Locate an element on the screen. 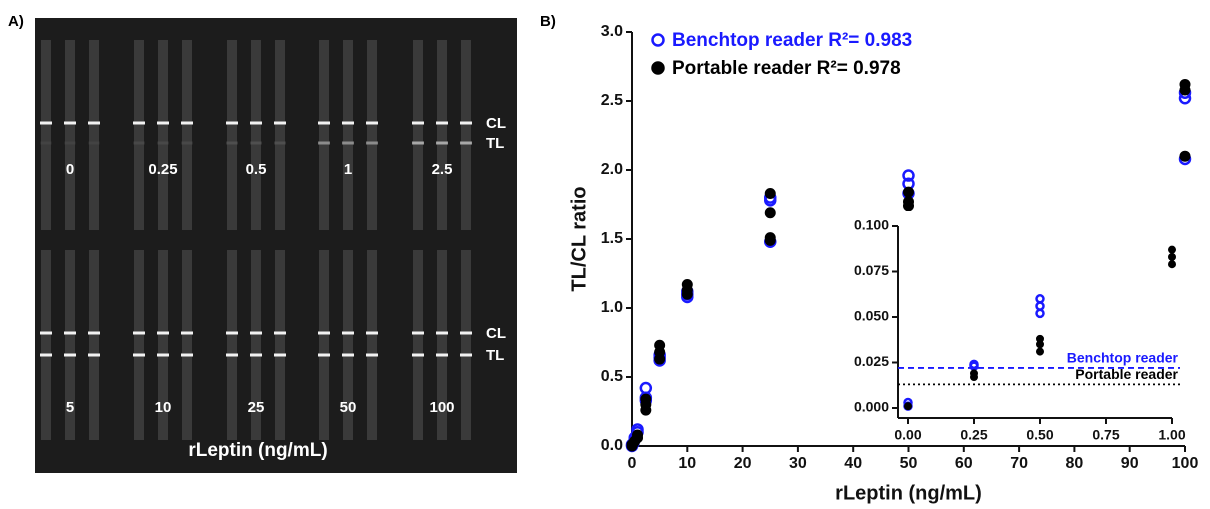 Image resolution: width=1210 pixels, height=509 pixels. concentration-label: 100 is located at coordinates (441, 407).